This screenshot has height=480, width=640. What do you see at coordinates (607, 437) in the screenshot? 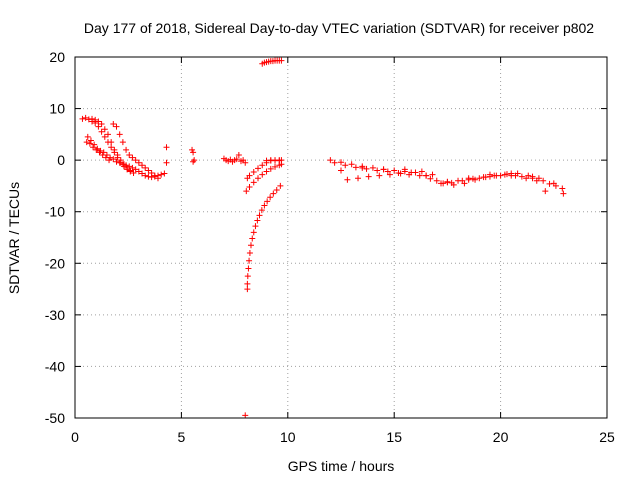
I see `x-tick-label: 25` at bounding box center [607, 437].